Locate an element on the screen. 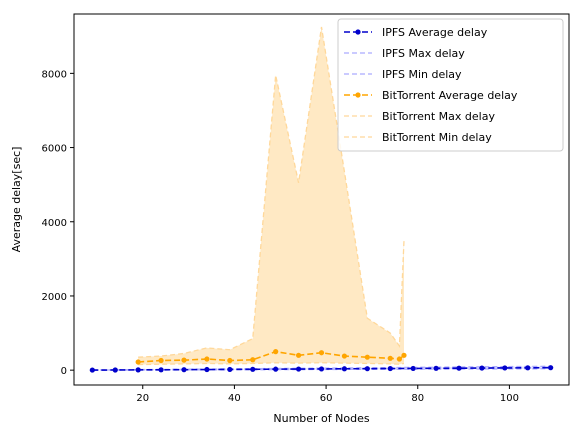 Image resolution: width=583 pixels, height=436 pixels. legend-label-bittorrent-min-delay: BitTorrent Min delay is located at coordinates (437, 137).